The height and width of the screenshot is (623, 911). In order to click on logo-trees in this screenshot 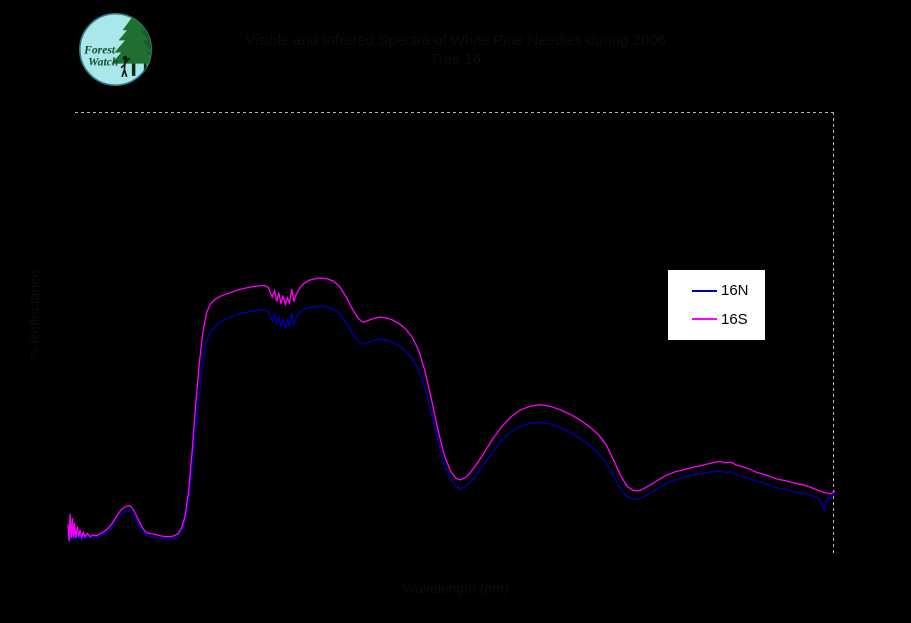, I will do `click(131, 46)`.